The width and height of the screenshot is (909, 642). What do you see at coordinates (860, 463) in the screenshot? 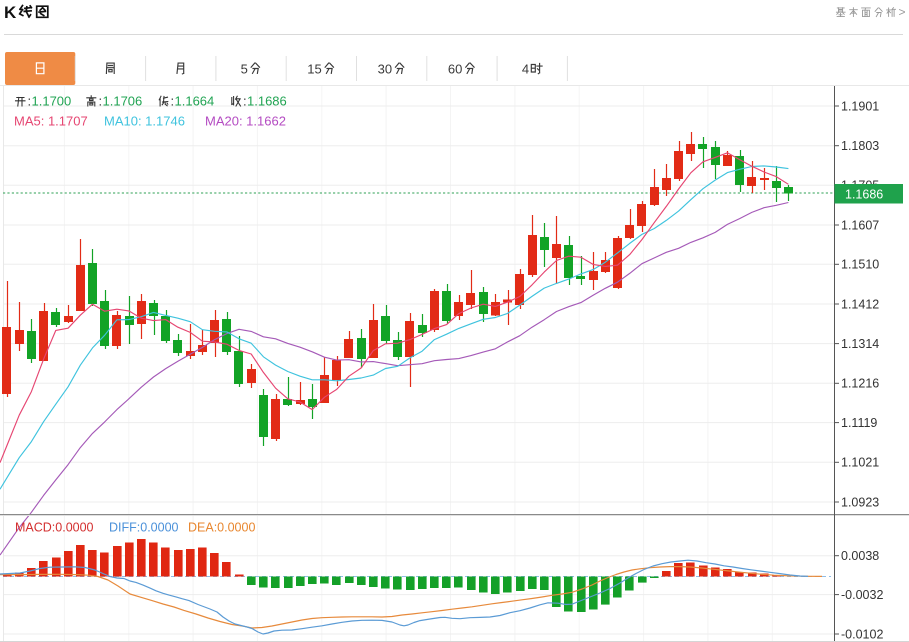
I see `svg-text: 1.1021` at bounding box center [860, 463].